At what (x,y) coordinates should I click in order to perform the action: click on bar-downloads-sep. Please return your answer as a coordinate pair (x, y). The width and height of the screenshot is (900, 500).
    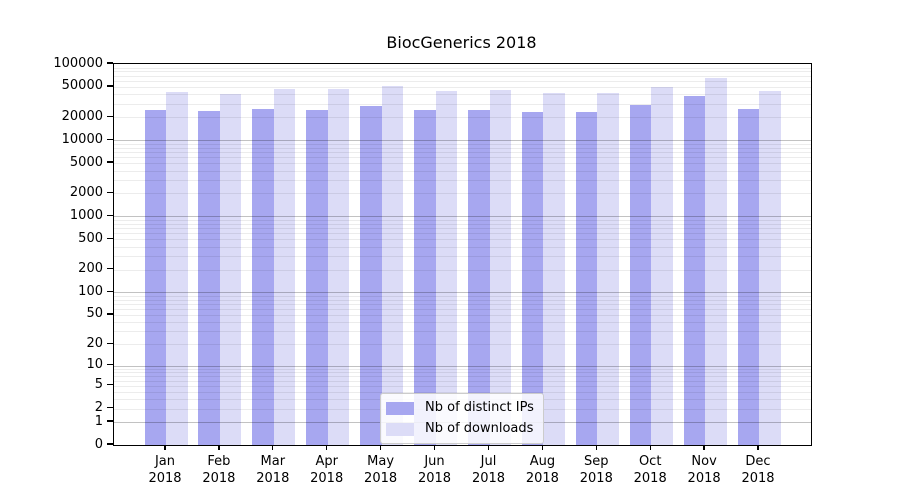
    Looking at the image, I should click on (608, 269).